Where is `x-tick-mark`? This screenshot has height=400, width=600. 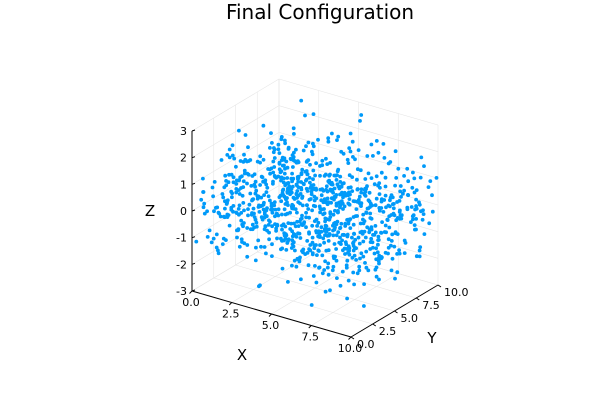
x-tick-mark is located at coordinates (230, 304).